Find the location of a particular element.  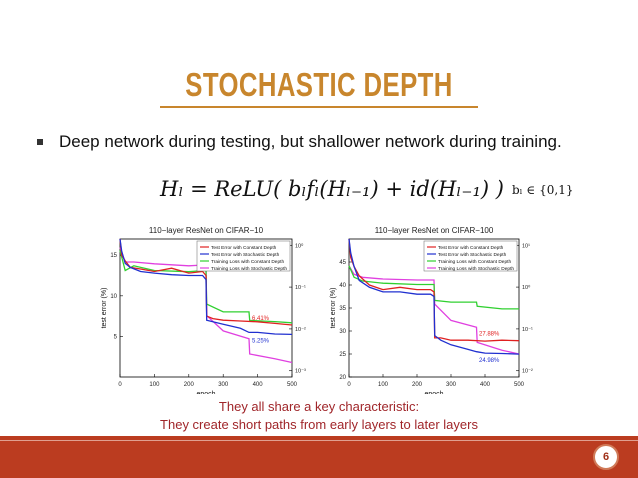

y-tick-label: 25 is located at coordinates (342, 355).